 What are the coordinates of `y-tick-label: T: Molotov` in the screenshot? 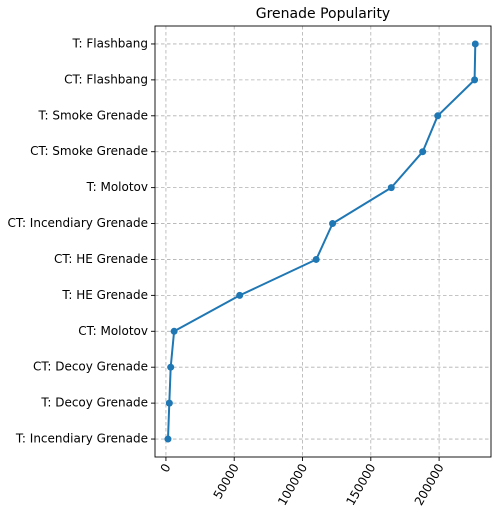 It's located at (117, 187).